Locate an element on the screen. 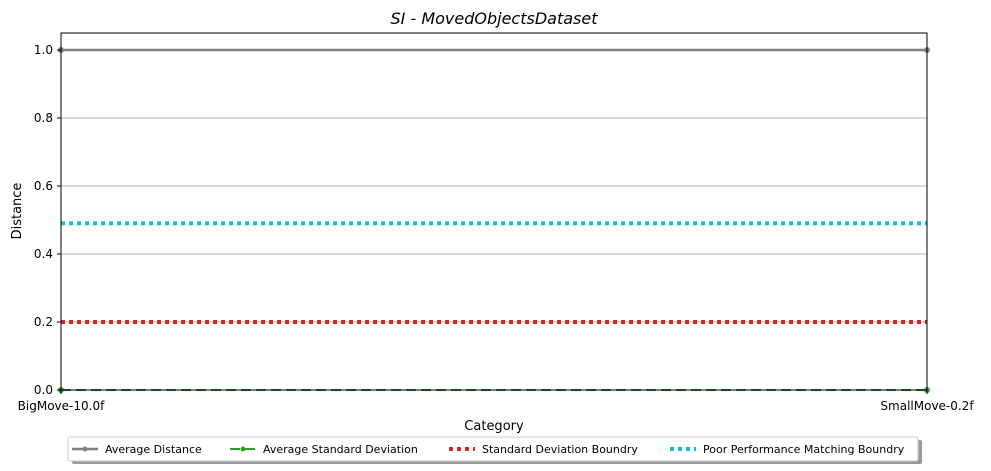  y-tick-label: 0.6 is located at coordinates (43, 186).